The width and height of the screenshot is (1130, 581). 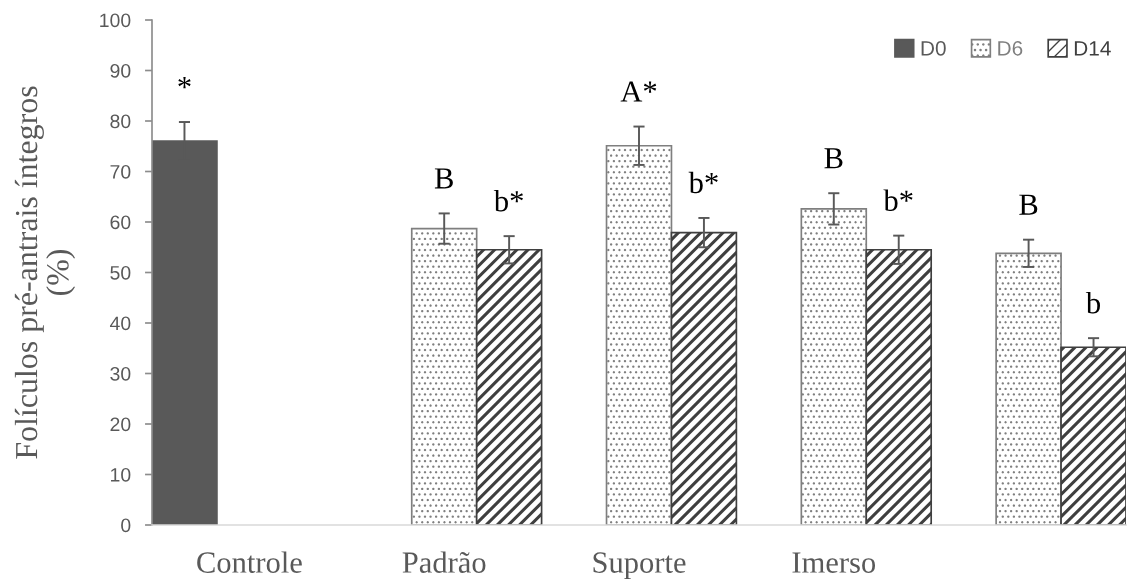 What do you see at coordinates (120, 70) in the screenshot?
I see `y-tick-label: 90` at bounding box center [120, 70].